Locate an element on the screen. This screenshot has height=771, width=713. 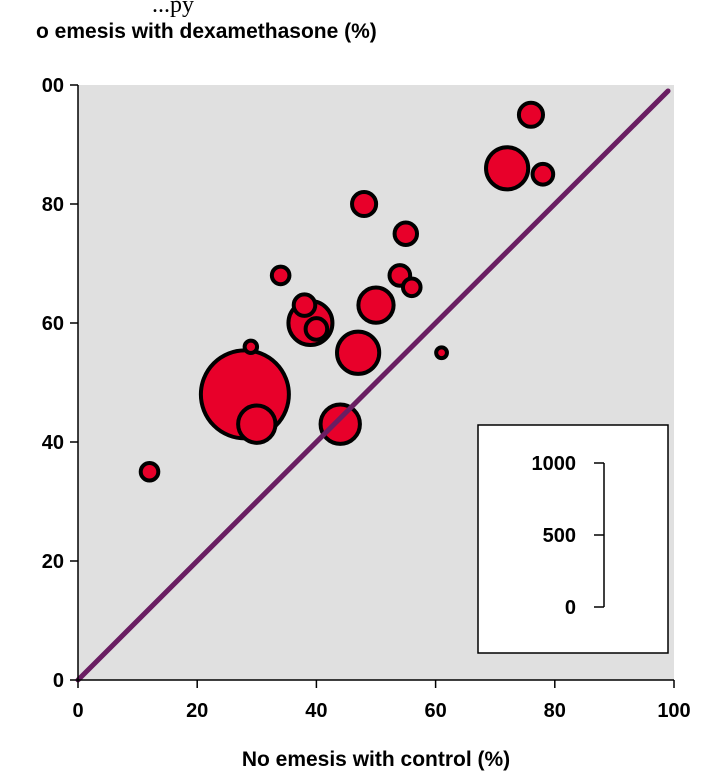
y-tick-label: 60 is located at coordinates (53, 324).